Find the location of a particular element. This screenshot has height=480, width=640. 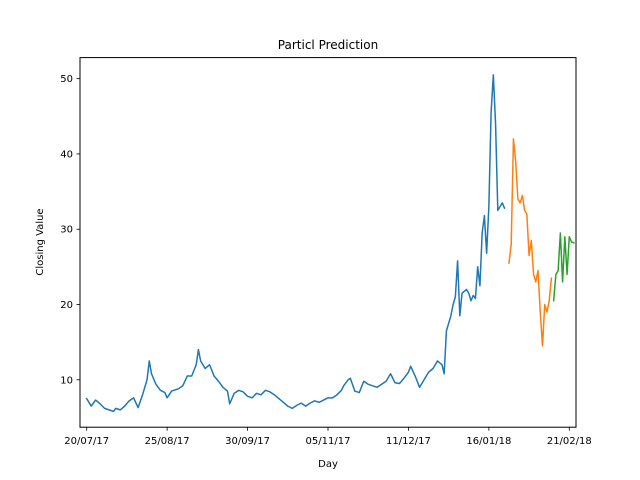

x-tick-label: 20/07/17 is located at coordinates (86, 441).